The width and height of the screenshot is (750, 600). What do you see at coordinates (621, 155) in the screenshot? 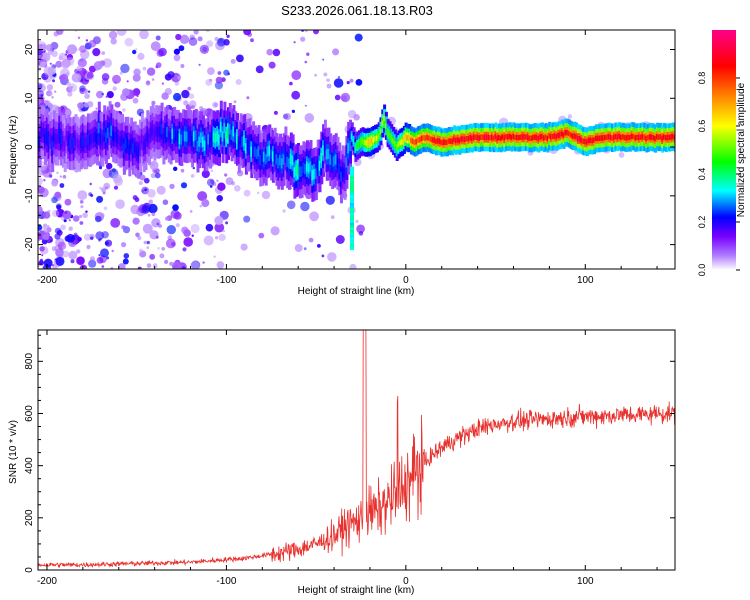
I see `spectrogram-halo-cell` at bounding box center [621, 155].